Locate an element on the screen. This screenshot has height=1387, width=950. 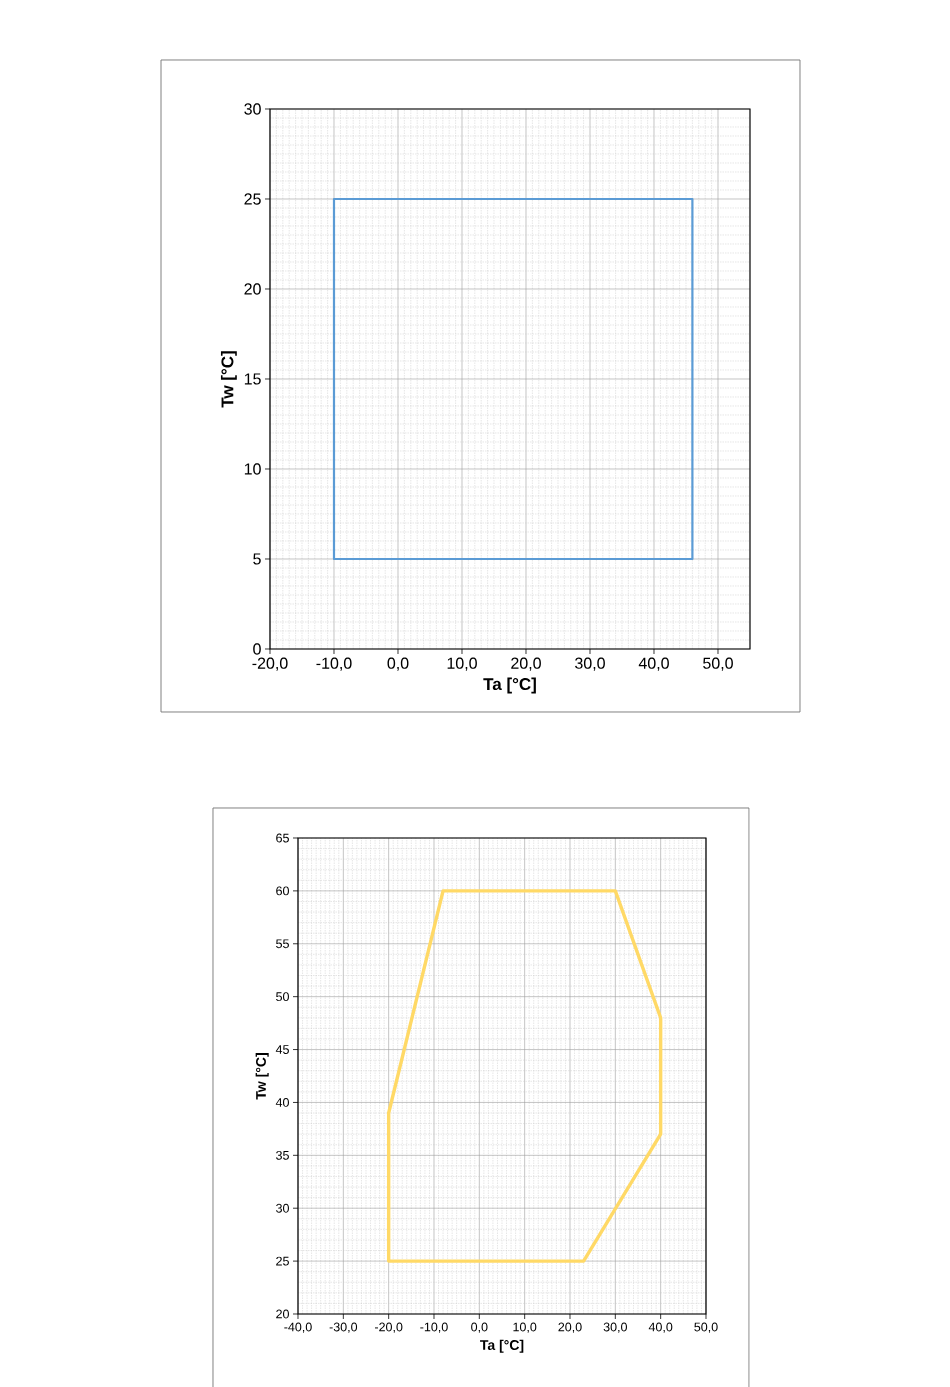
y-tick-label: 65 is located at coordinates (282, 838).